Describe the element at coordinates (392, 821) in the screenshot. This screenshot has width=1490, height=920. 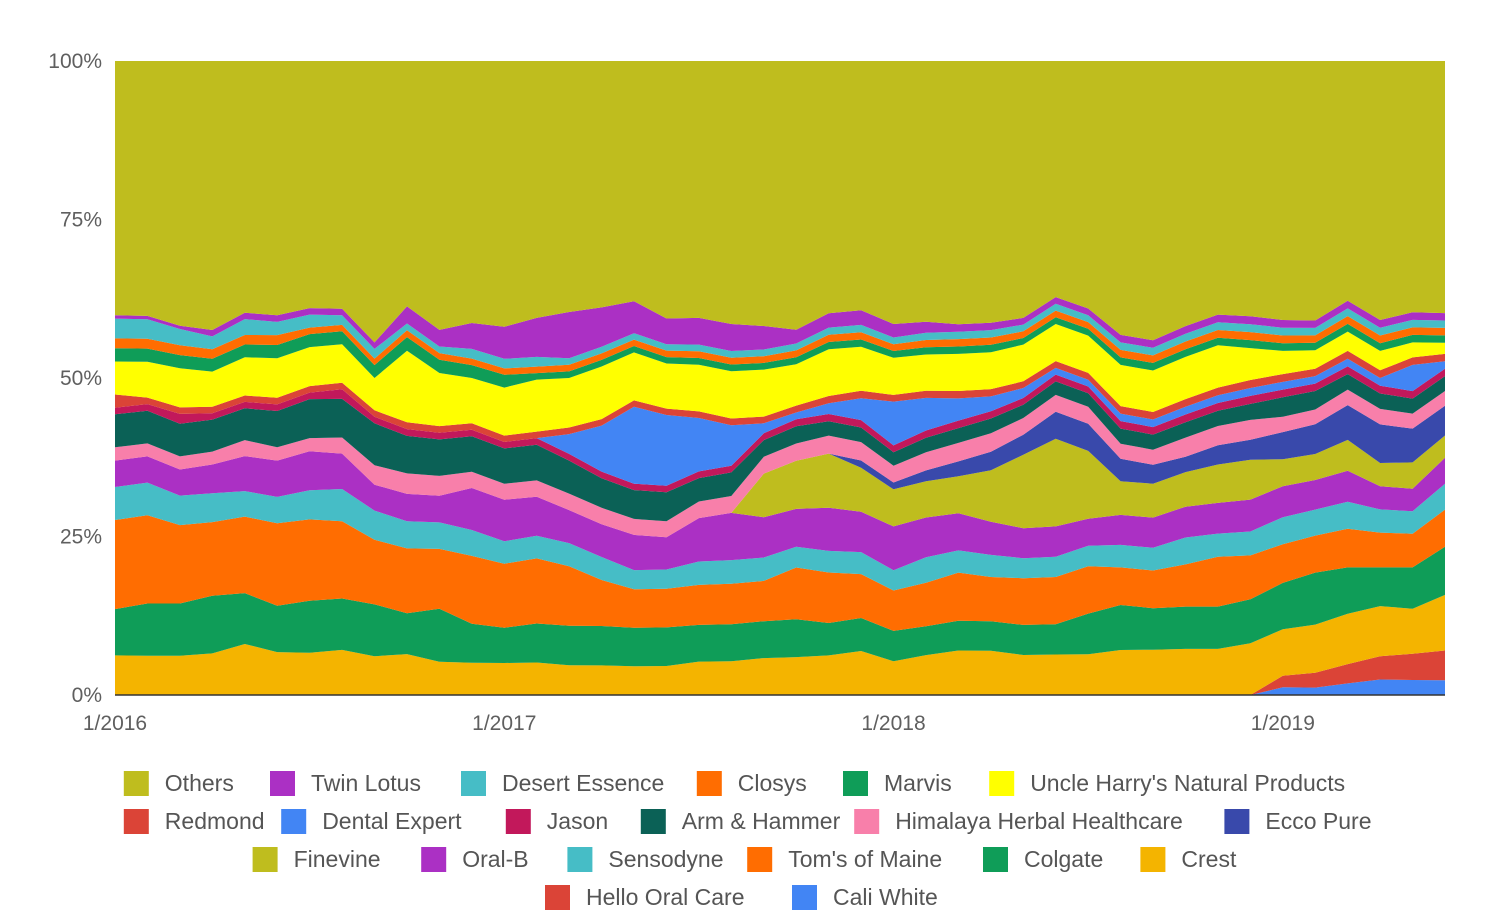
I see `legend-label: Dental Expert` at that location.